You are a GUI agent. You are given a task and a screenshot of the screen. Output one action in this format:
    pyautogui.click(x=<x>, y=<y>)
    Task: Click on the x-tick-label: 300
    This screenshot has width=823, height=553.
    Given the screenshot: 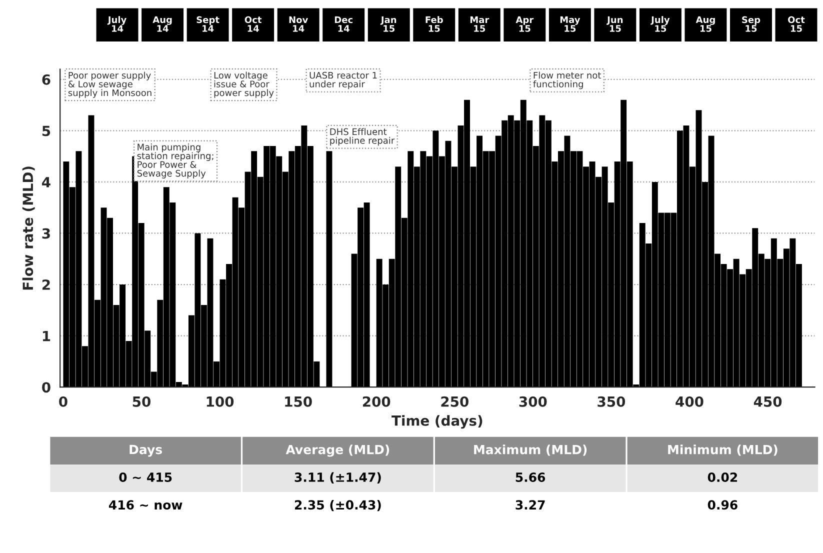 What is the action you would take?
    pyautogui.click(x=533, y=401)
    